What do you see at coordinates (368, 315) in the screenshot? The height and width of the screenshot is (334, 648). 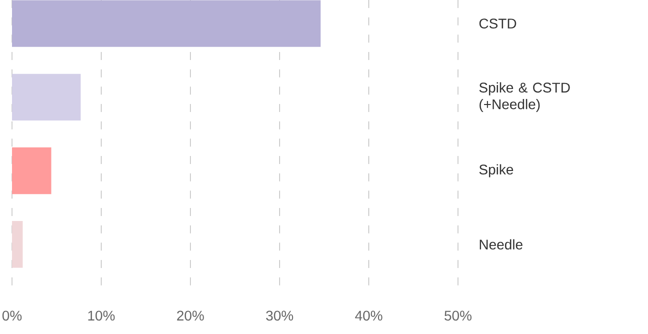 I see `x-tick-label: 40%` at bounding box center [368, 315].